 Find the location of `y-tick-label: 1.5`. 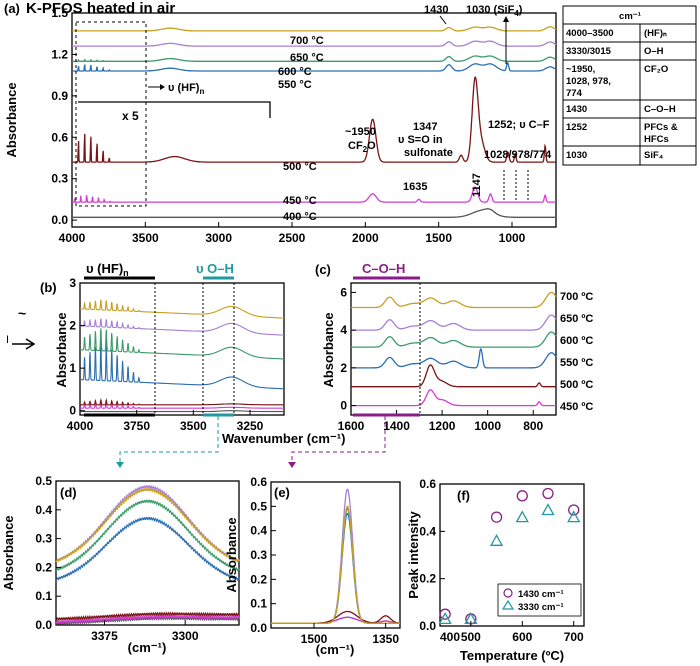

y-tick-label: 1.5 is located at coordinates (59, 13).